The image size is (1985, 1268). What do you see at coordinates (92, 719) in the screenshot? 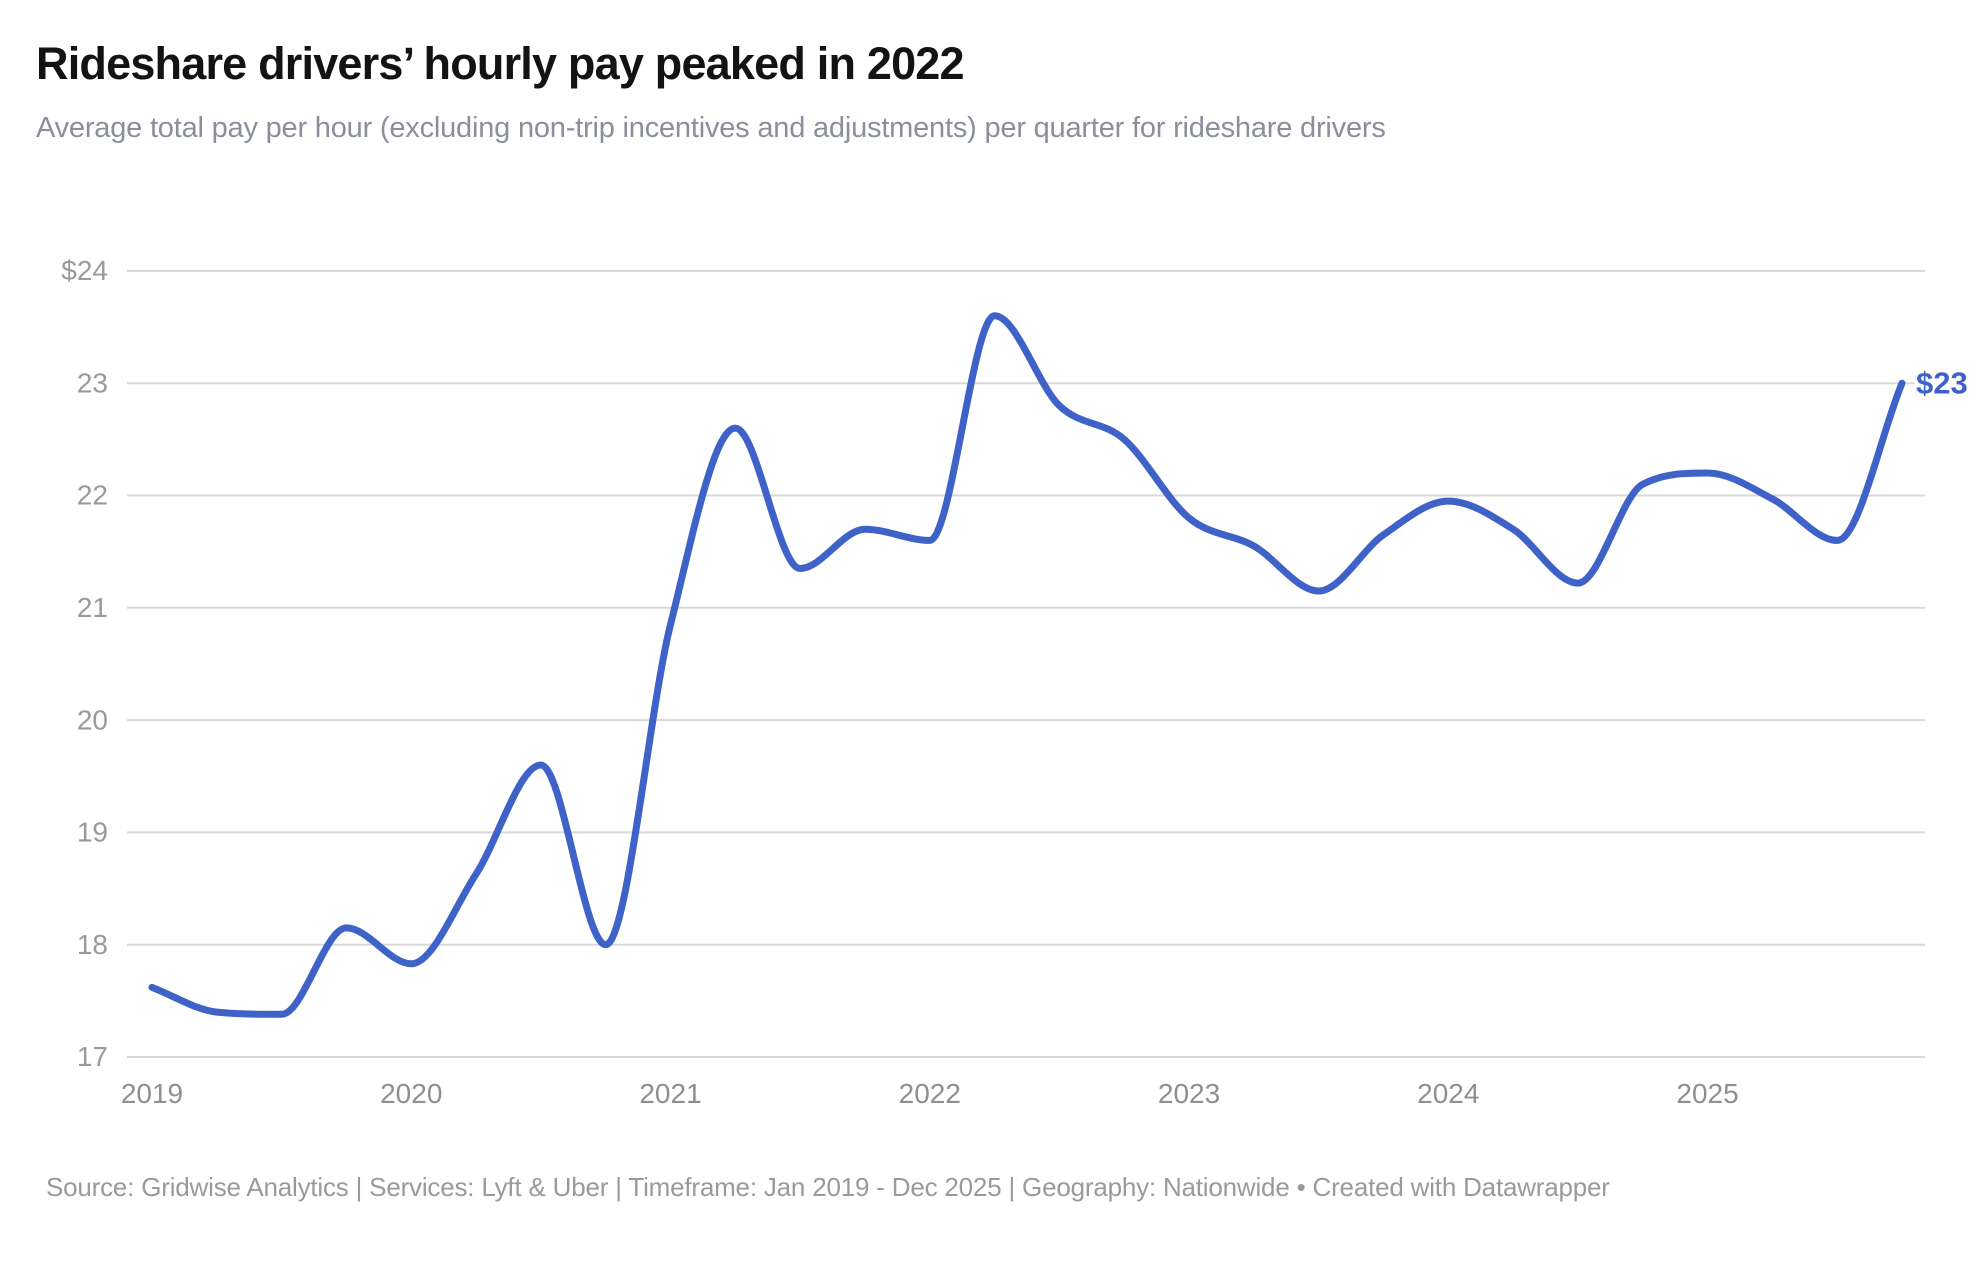
I see `y-tick-label: 20` at bounding box center [92, 719].